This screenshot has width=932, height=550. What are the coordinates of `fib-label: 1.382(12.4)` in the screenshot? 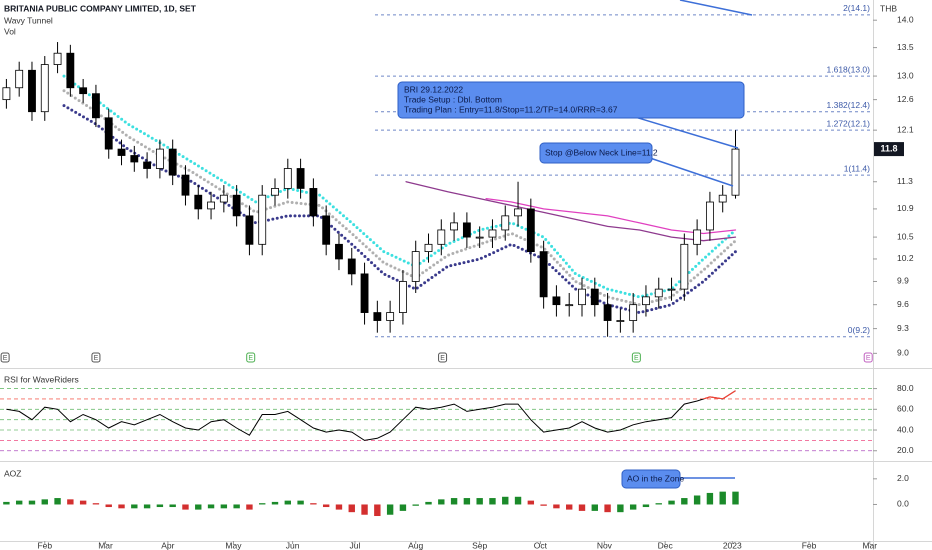 It's located at (849, 105).